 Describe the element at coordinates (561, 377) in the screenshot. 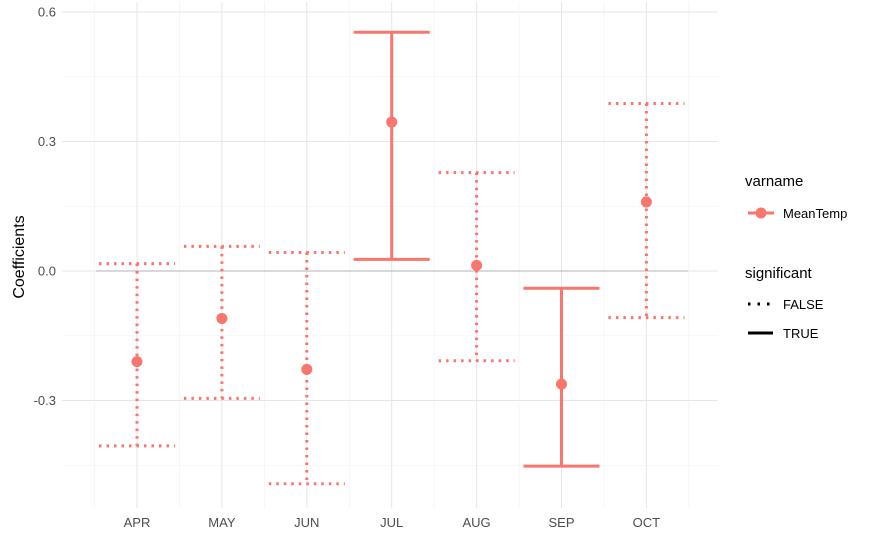

I see `errorbar-sep` at that location.